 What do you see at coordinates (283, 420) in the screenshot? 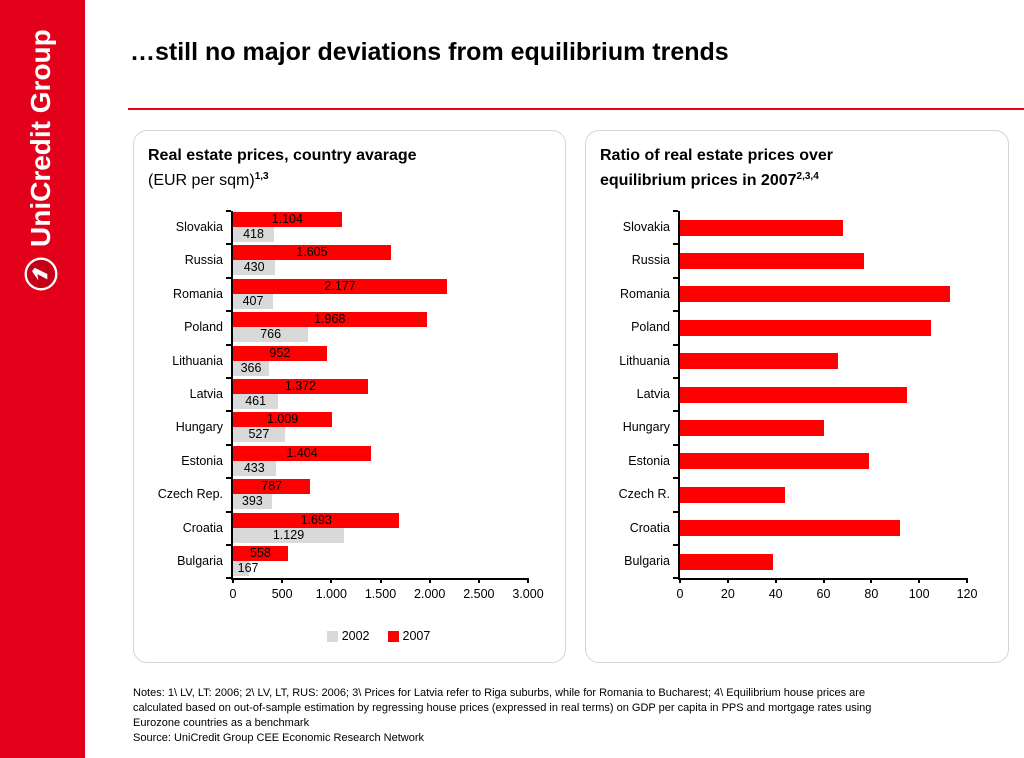
I see `bar-2007-hungary` at bounding box center [283, 420].